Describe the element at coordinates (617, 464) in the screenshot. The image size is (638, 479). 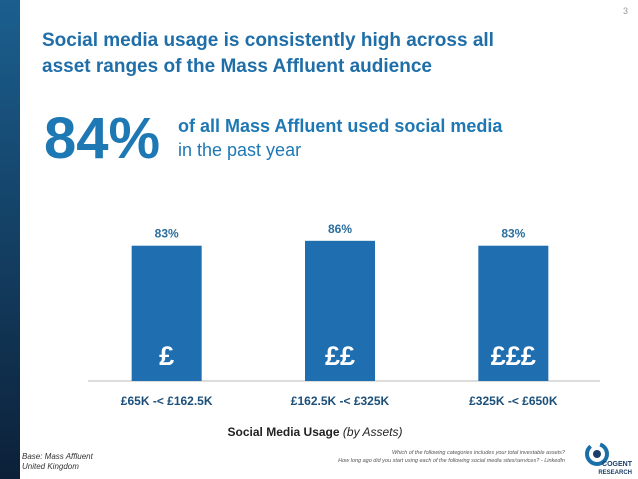
I see `logo-text: COGENT` at that location.